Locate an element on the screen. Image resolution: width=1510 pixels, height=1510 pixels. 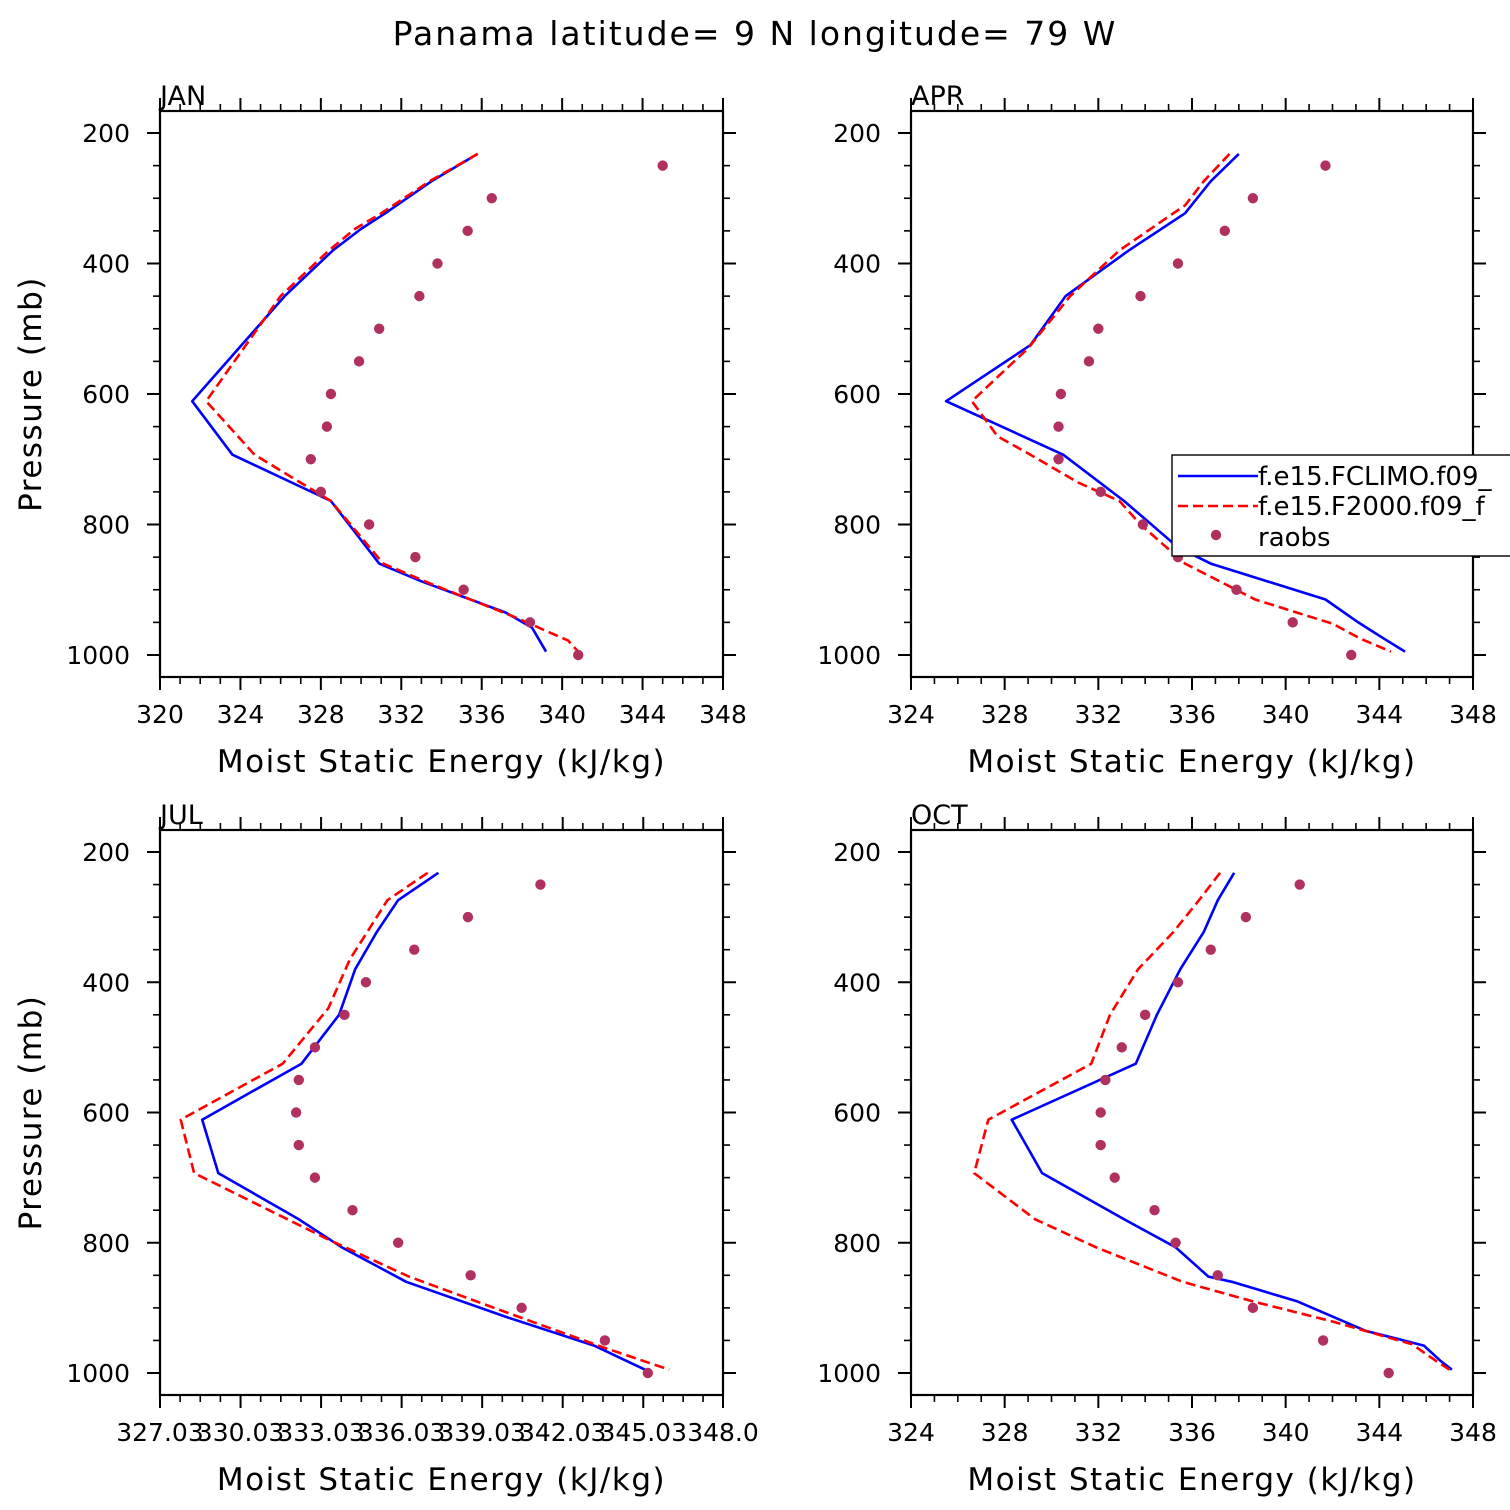
figure-title: Panama latitude= 9 N longitude= 79 W is located at coordinates (755, 33).